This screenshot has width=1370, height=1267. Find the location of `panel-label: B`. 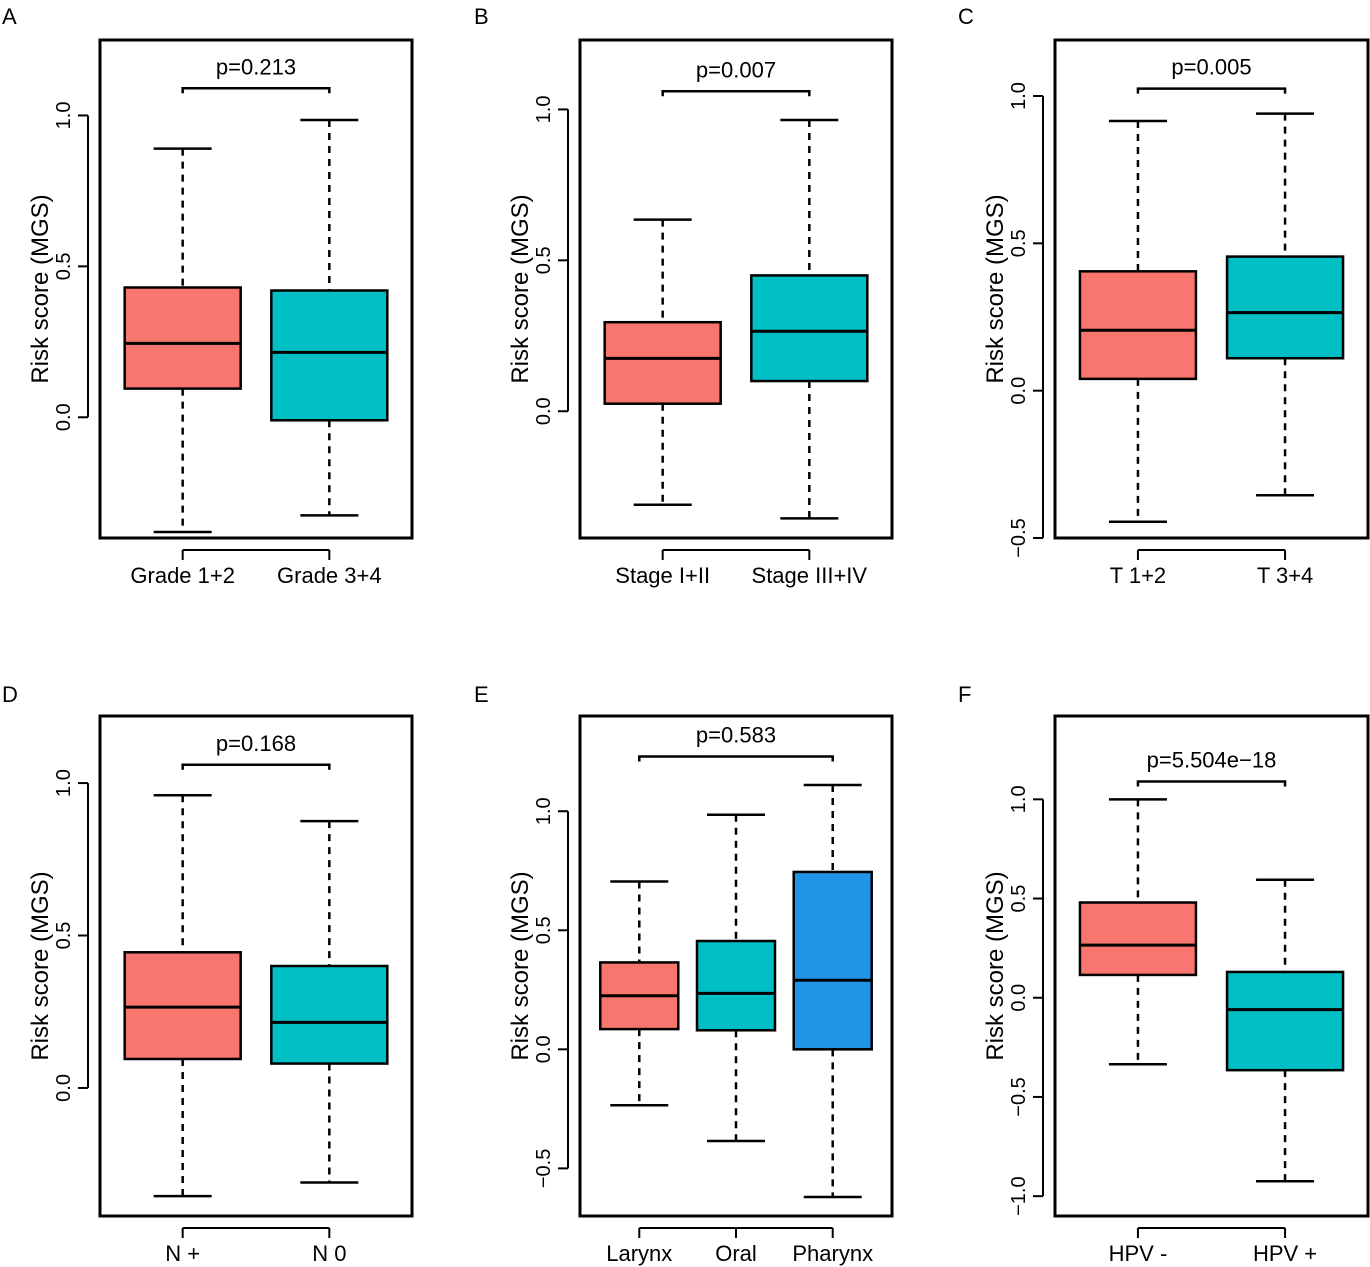

panel-label: B is located at coordinates (481, 16).